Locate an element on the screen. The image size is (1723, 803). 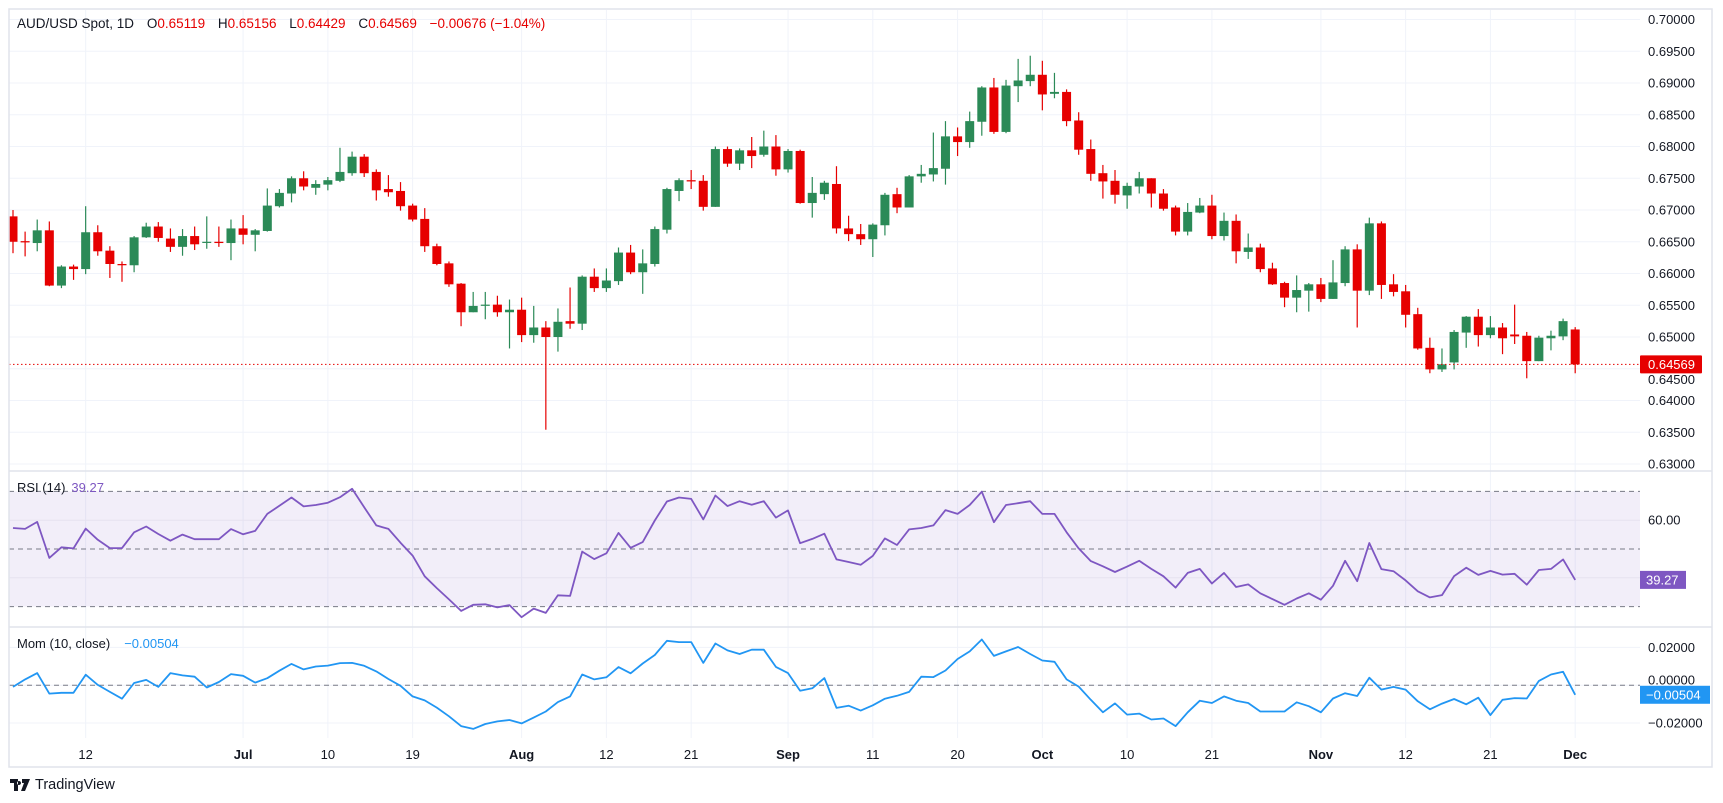
x-tick-label: Jul is located at coordinates (243, 754).